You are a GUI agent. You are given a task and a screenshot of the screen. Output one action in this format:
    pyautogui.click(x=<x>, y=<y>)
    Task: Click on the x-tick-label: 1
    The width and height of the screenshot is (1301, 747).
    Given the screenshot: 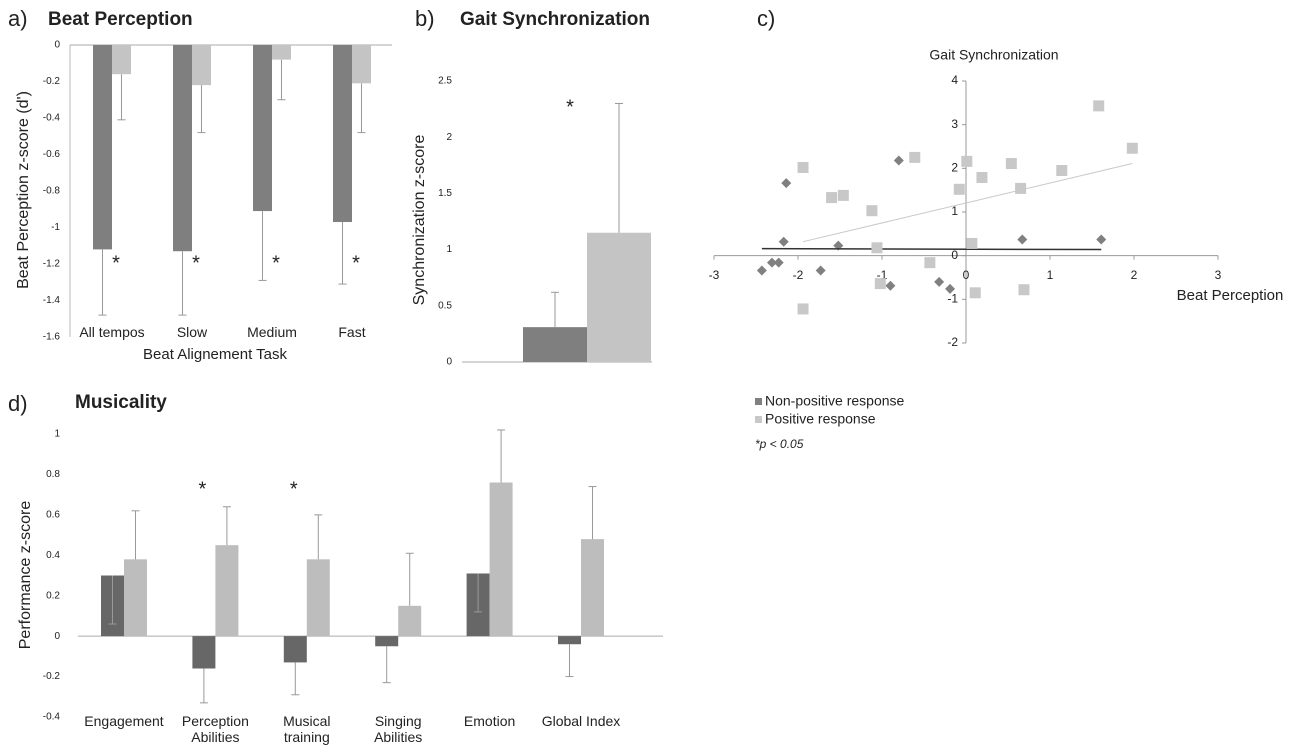 What is the action you would take?
    pyautogui.click(x=1050, y=275)
    